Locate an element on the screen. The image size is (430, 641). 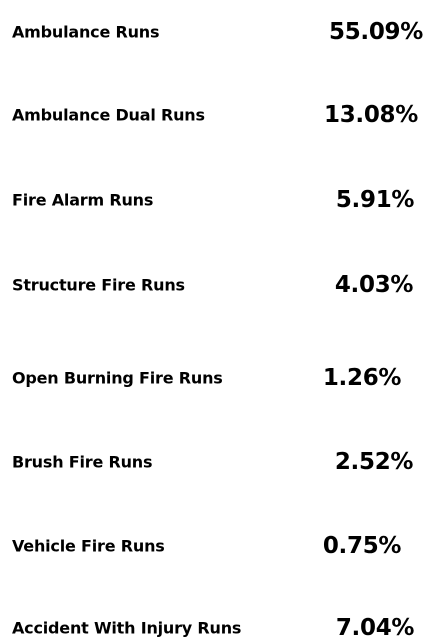
stat-value: 55.09% is located at coordinates (376, 32).